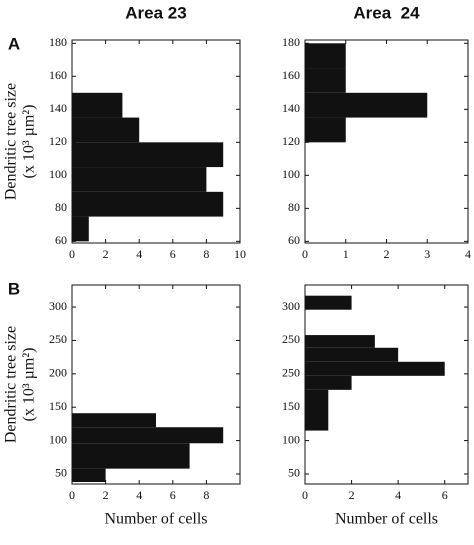 The width and height of the screenshot is (474, 545). I want to click on panel-label: B, so click(14, 288).